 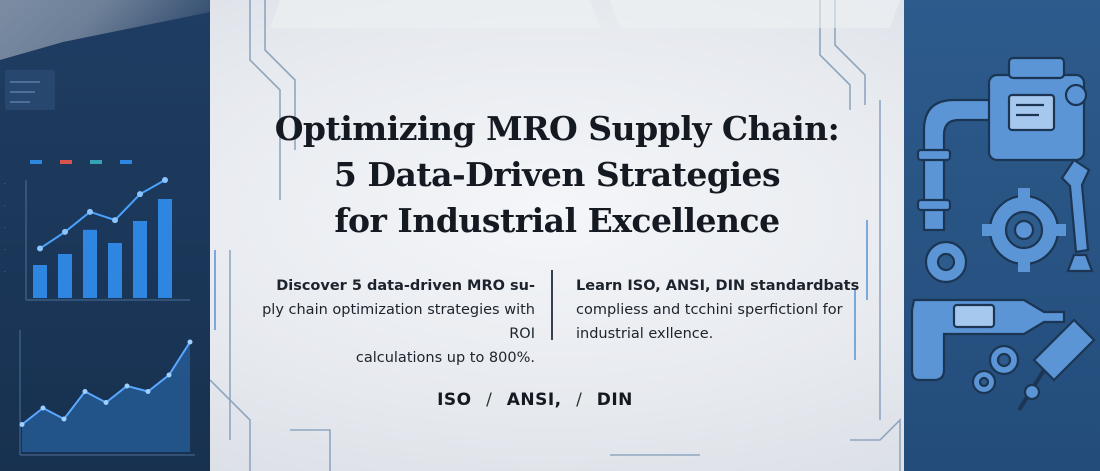 What do you see at coordinates (405, 286) in the screenshot?
I see `strategies-lead: Discover 5 data-driven MRO su-` at bounding box center [405, 286].